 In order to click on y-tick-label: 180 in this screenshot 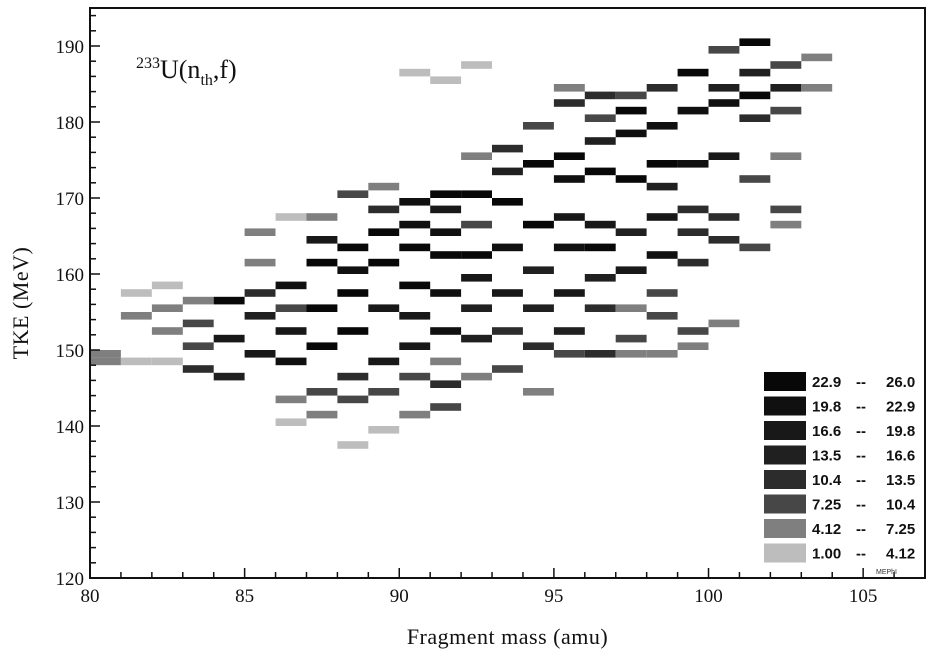, I will do `click(70, 123)`.